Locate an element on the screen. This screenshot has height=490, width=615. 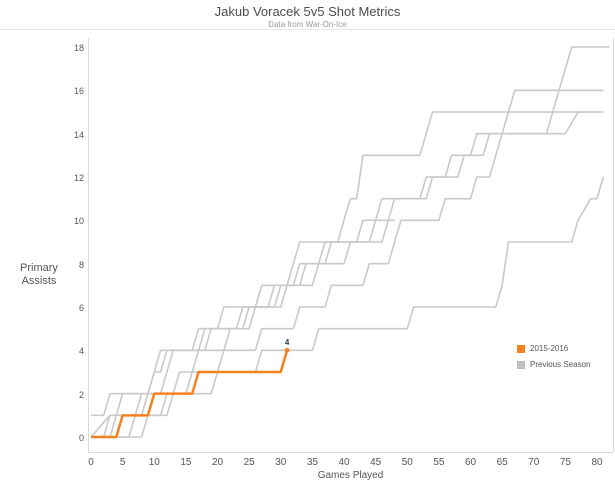
y-axis-title-line1: Primary is located at coordinates (39, 268).